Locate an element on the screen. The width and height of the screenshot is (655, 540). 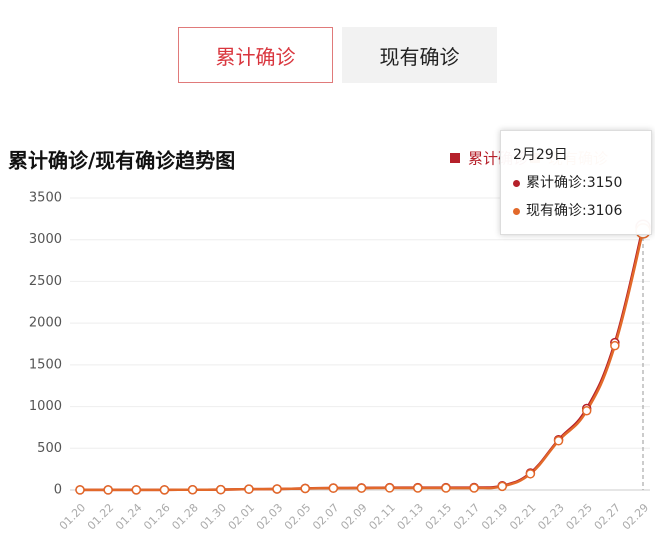
y-tick-label: 2500 is located at coordinates (45, 281).